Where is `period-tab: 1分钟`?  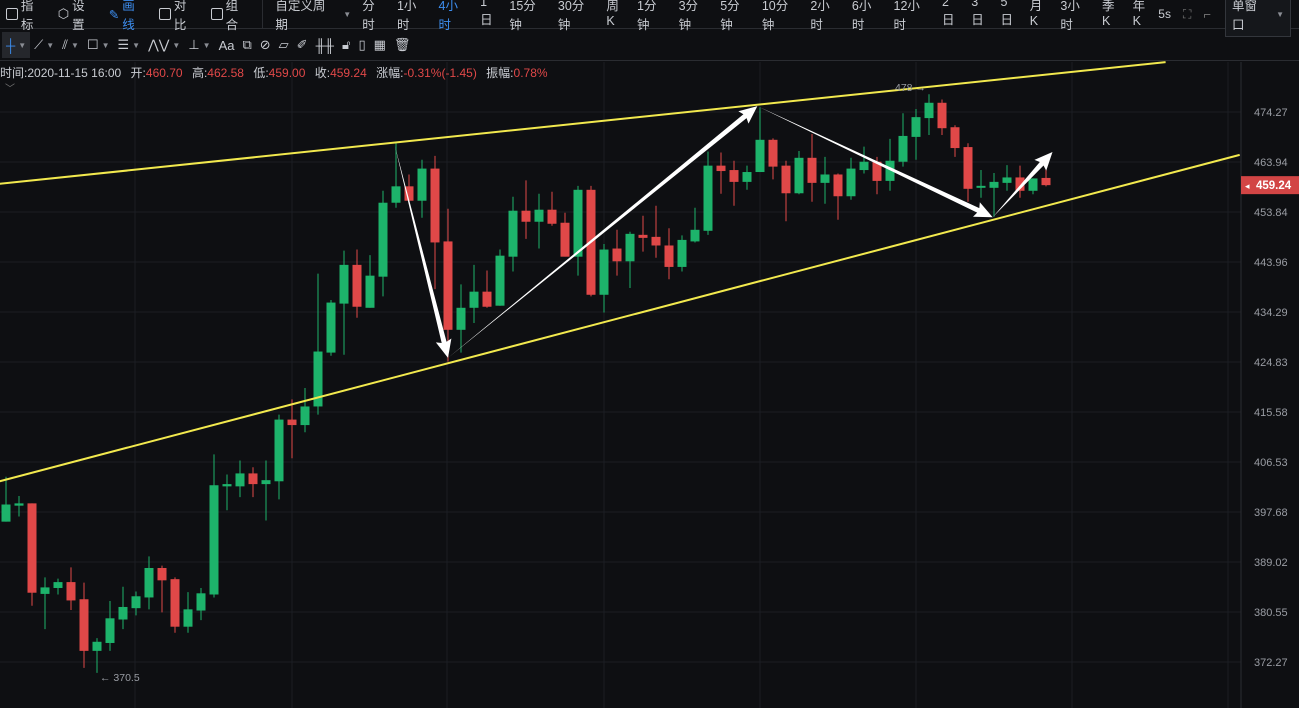 period-tab: 1分钟 is located at coordinates (647, 16).